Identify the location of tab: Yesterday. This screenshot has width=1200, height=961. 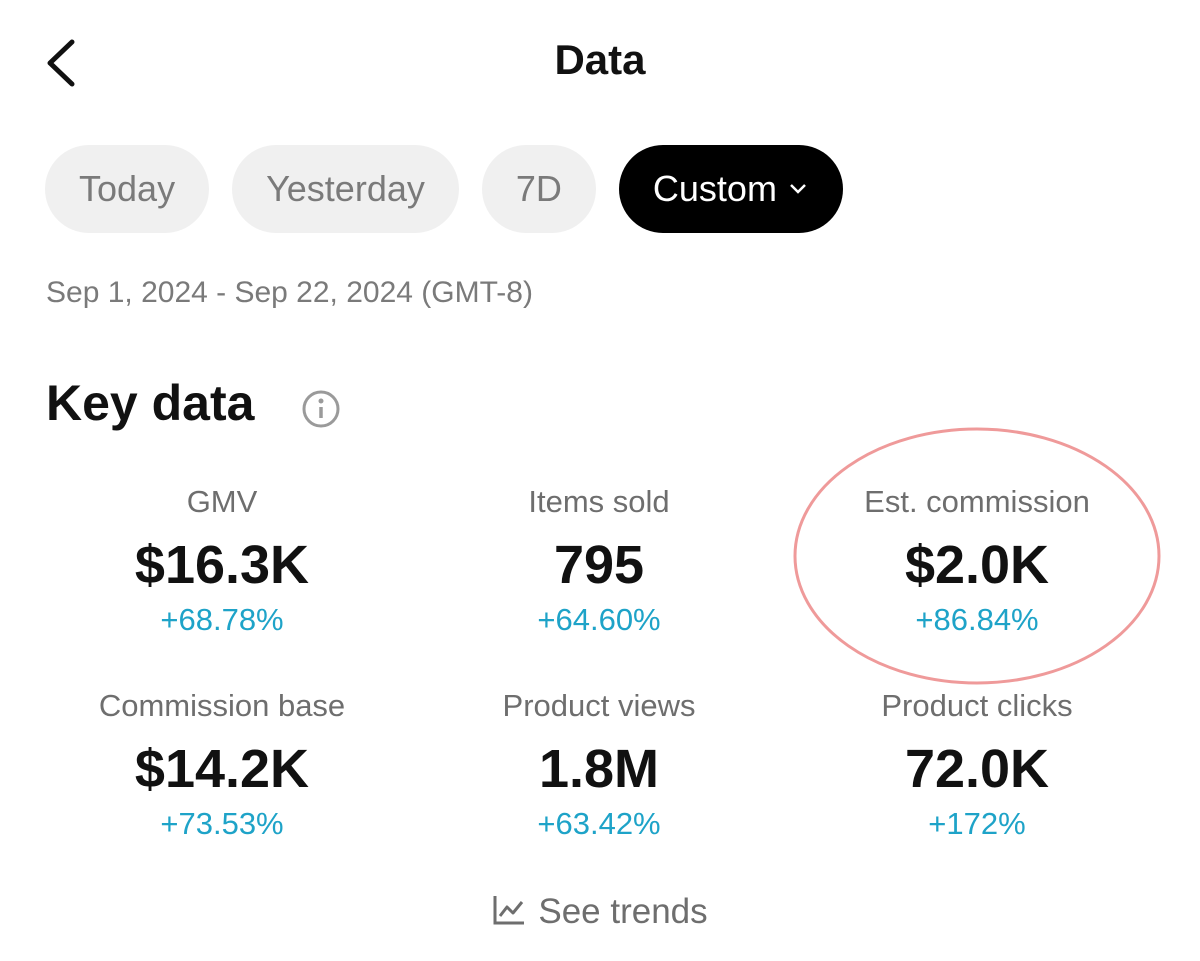
(345, 189).